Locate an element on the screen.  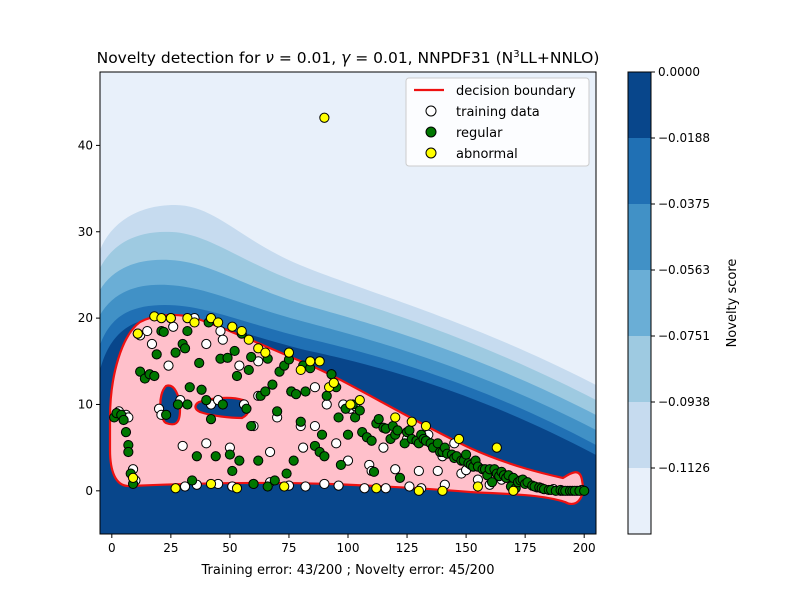
x-tick-label: 125 is located at coordinates (407, 548).